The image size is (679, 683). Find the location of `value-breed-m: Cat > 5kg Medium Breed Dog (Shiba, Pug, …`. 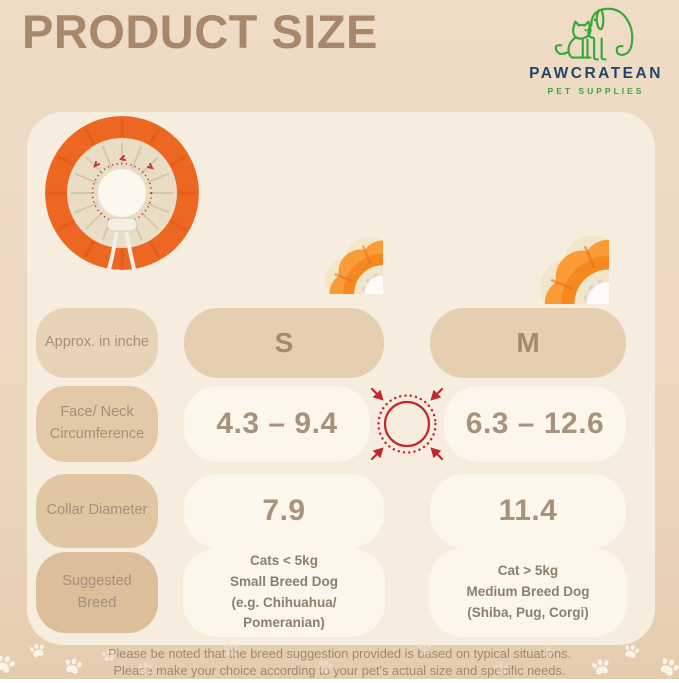

value-breed-m: Cat > 5kg Medium Breed Dog (Shiba, Pug, … is located at coordinates (528, 592).